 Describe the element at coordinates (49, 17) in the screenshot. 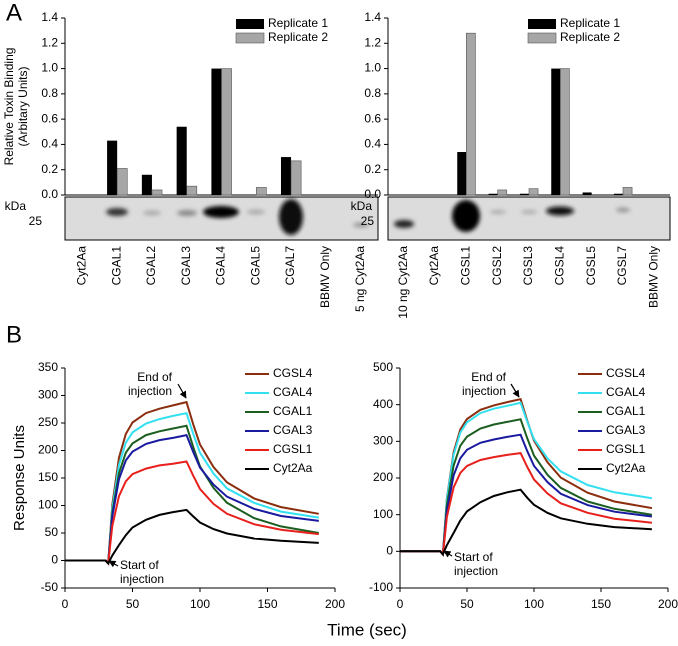

I see `y-tick-label: 1.4` at that location.